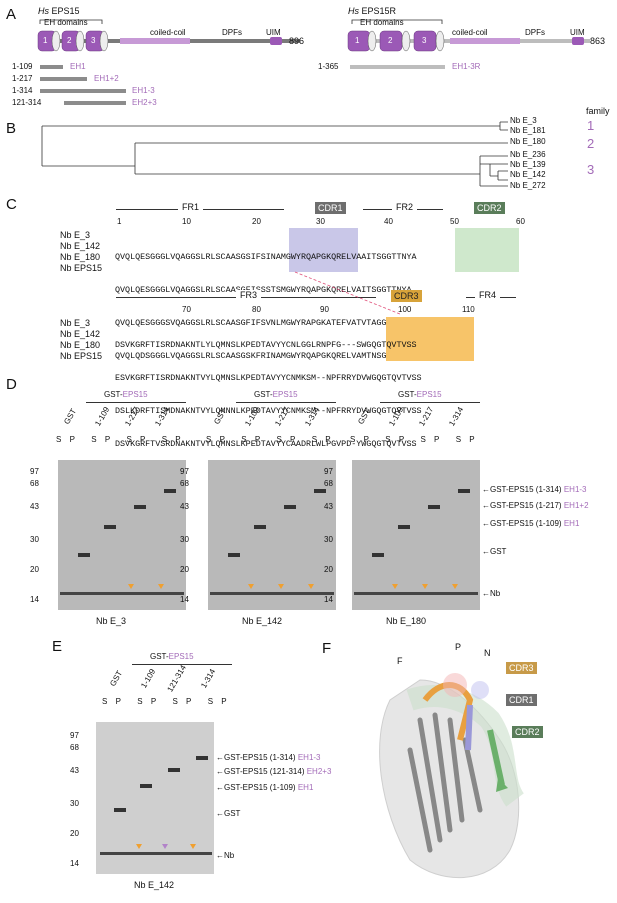 The height and width of the screenshot is (903, 617). What do you see at coordinates (528, 174) in the screenshot?
I see `tree-leaf: Nb E_142` at bounding box center [528, 174].